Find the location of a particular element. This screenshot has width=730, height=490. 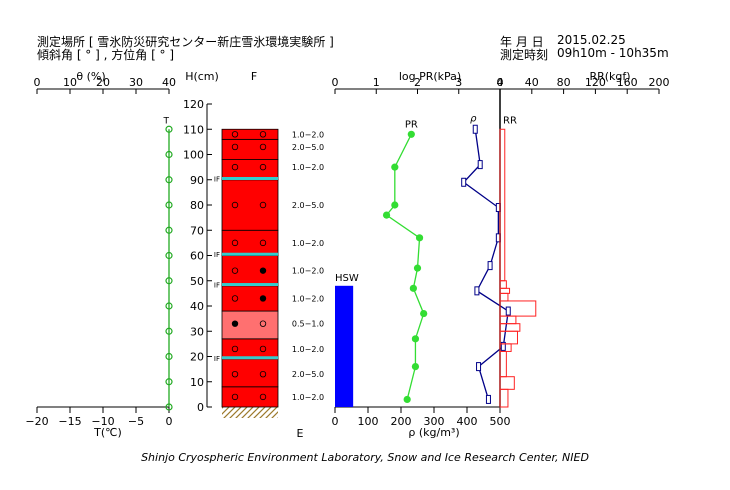

pr-series-name: PR is located at coordinates (411, 124).